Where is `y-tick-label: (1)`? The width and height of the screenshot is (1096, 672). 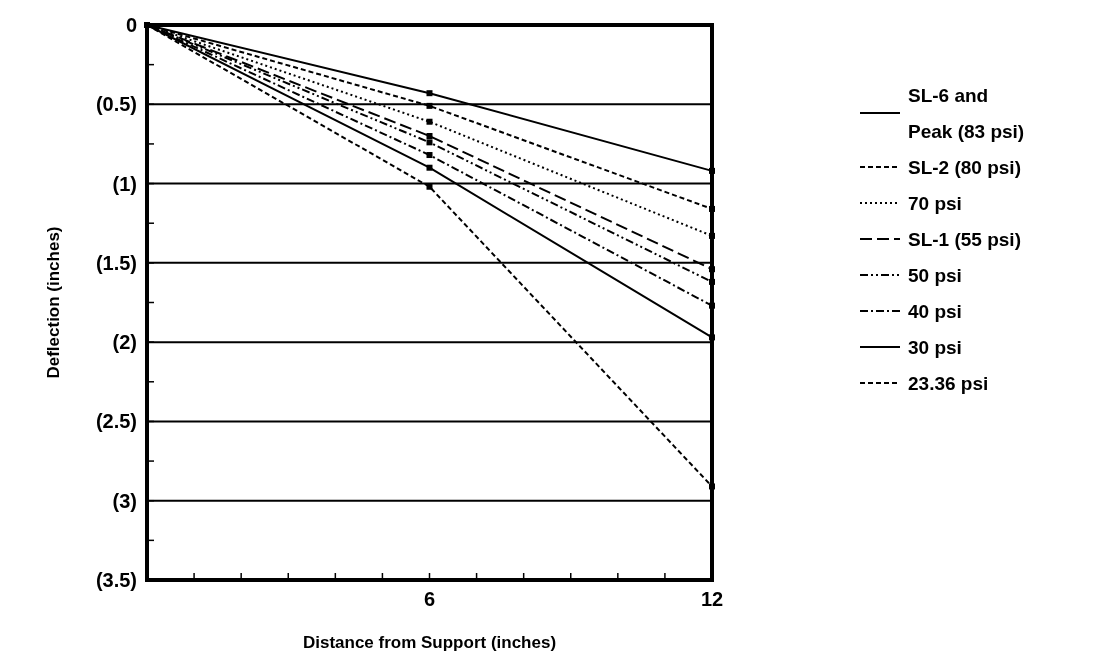 y-tick-label: (1) is located at coordinates (124, 183).